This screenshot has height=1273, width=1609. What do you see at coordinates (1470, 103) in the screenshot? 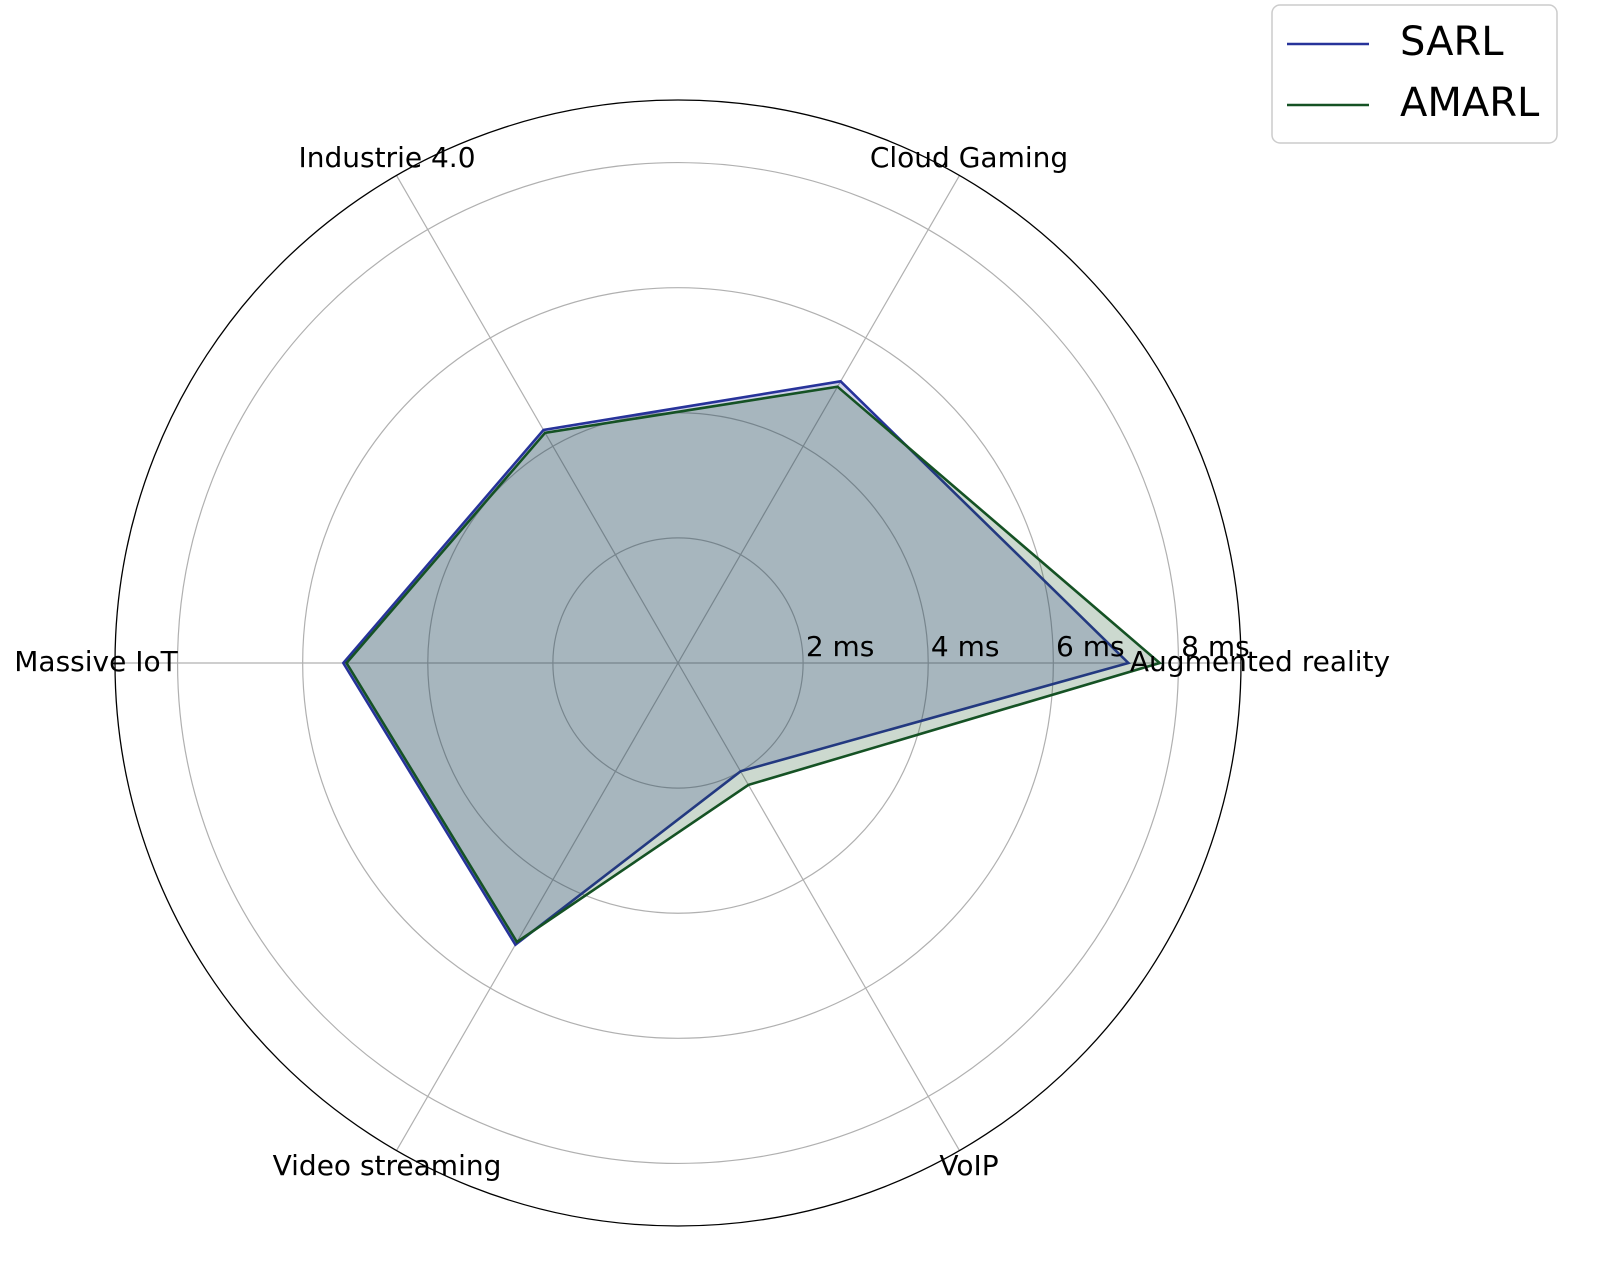
I see `legend-label: AMARL` at bounding box center [1470, 103].